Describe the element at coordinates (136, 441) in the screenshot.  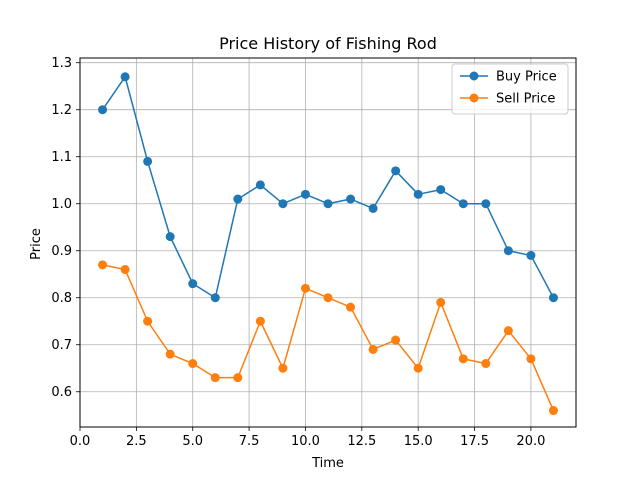
I see `x-tick-label: 2.5` at that location.